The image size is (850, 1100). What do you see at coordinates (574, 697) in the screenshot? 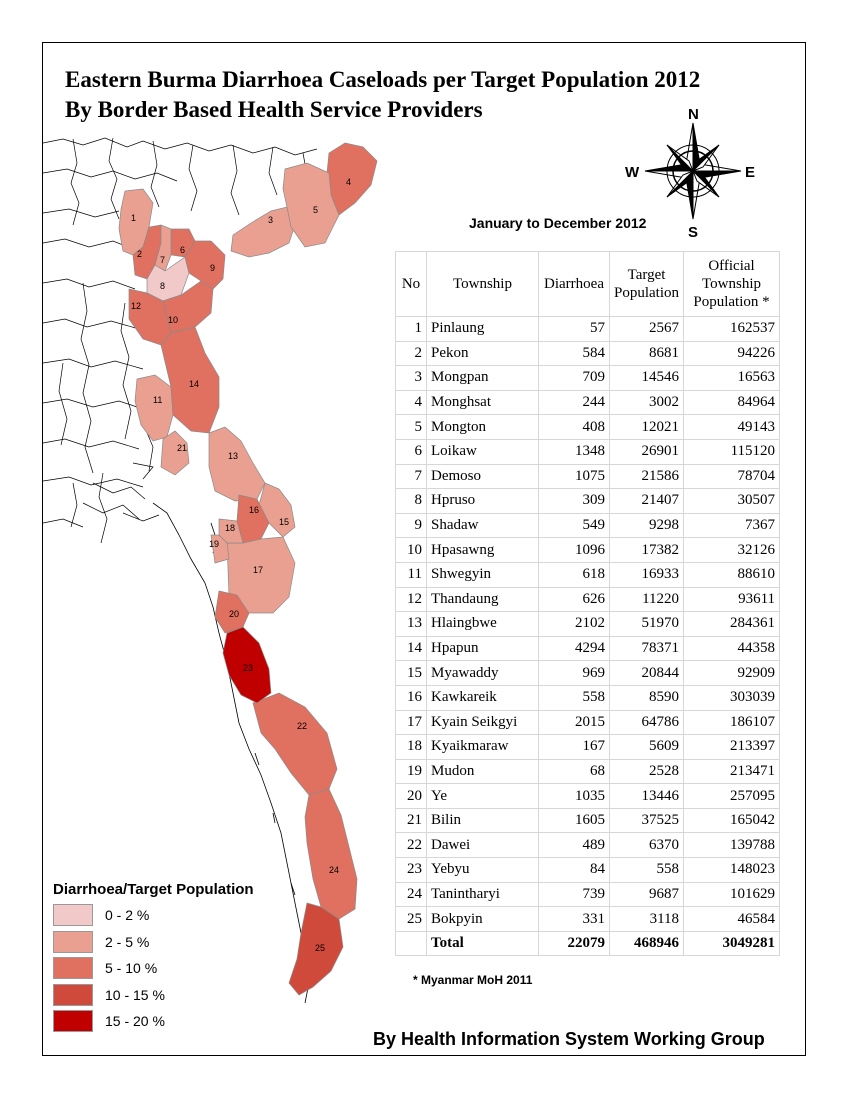
I see `cell-diarrhoea: 558` at bounding box center [574, 697].